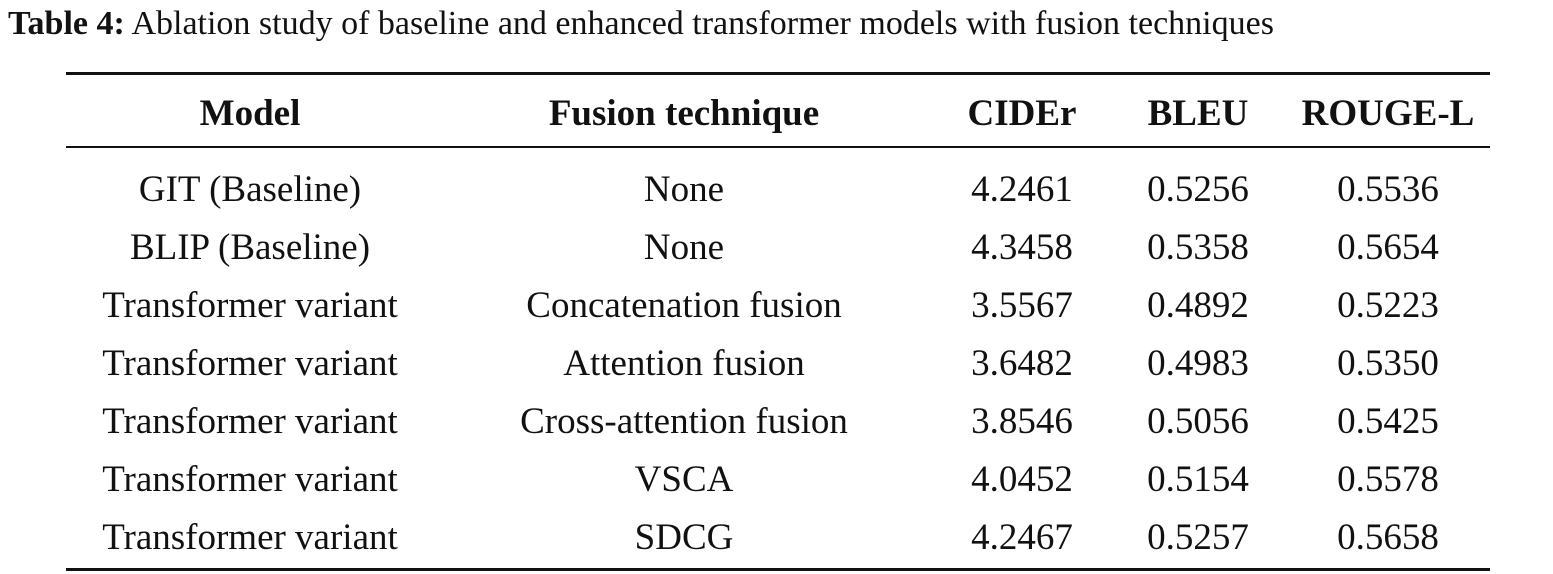 Image resolution: width=1553 pixels, height=574 pixels. What do you see at coordinates (778, 183) in the screenshot?
I see `table-row: GIT (Baseline) None 4.2461 0.5256 0.5536` at bounding box center [778, 183].